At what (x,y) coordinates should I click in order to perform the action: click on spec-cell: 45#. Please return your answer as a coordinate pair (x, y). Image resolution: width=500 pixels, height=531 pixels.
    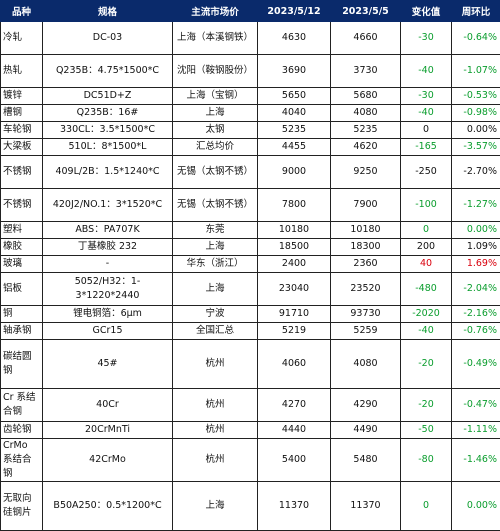
    Looking at the image, I should click on (108, 364).